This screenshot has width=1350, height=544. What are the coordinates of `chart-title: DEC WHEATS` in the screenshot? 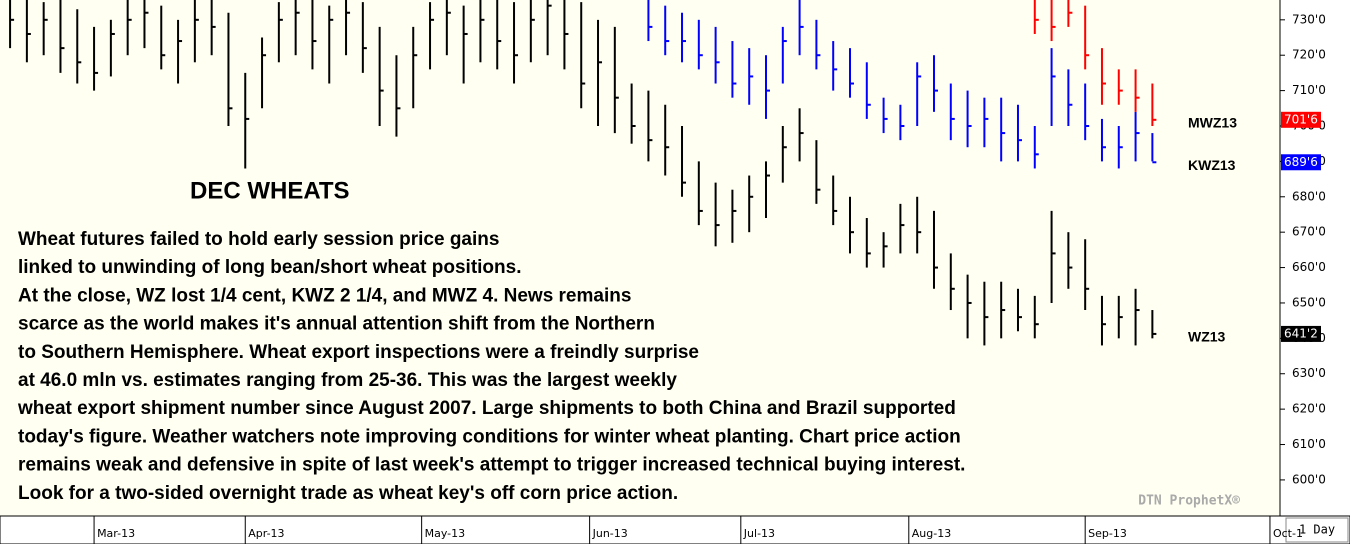 It's located at (270, 190).